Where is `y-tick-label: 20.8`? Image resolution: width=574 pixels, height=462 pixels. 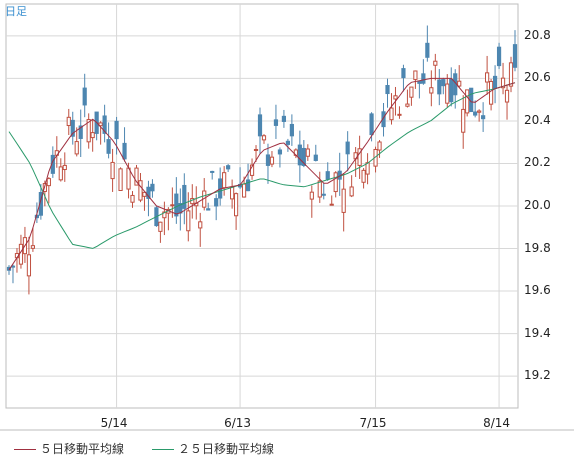
y-tick-label: 20.8 is located at coordinates (537, 34).